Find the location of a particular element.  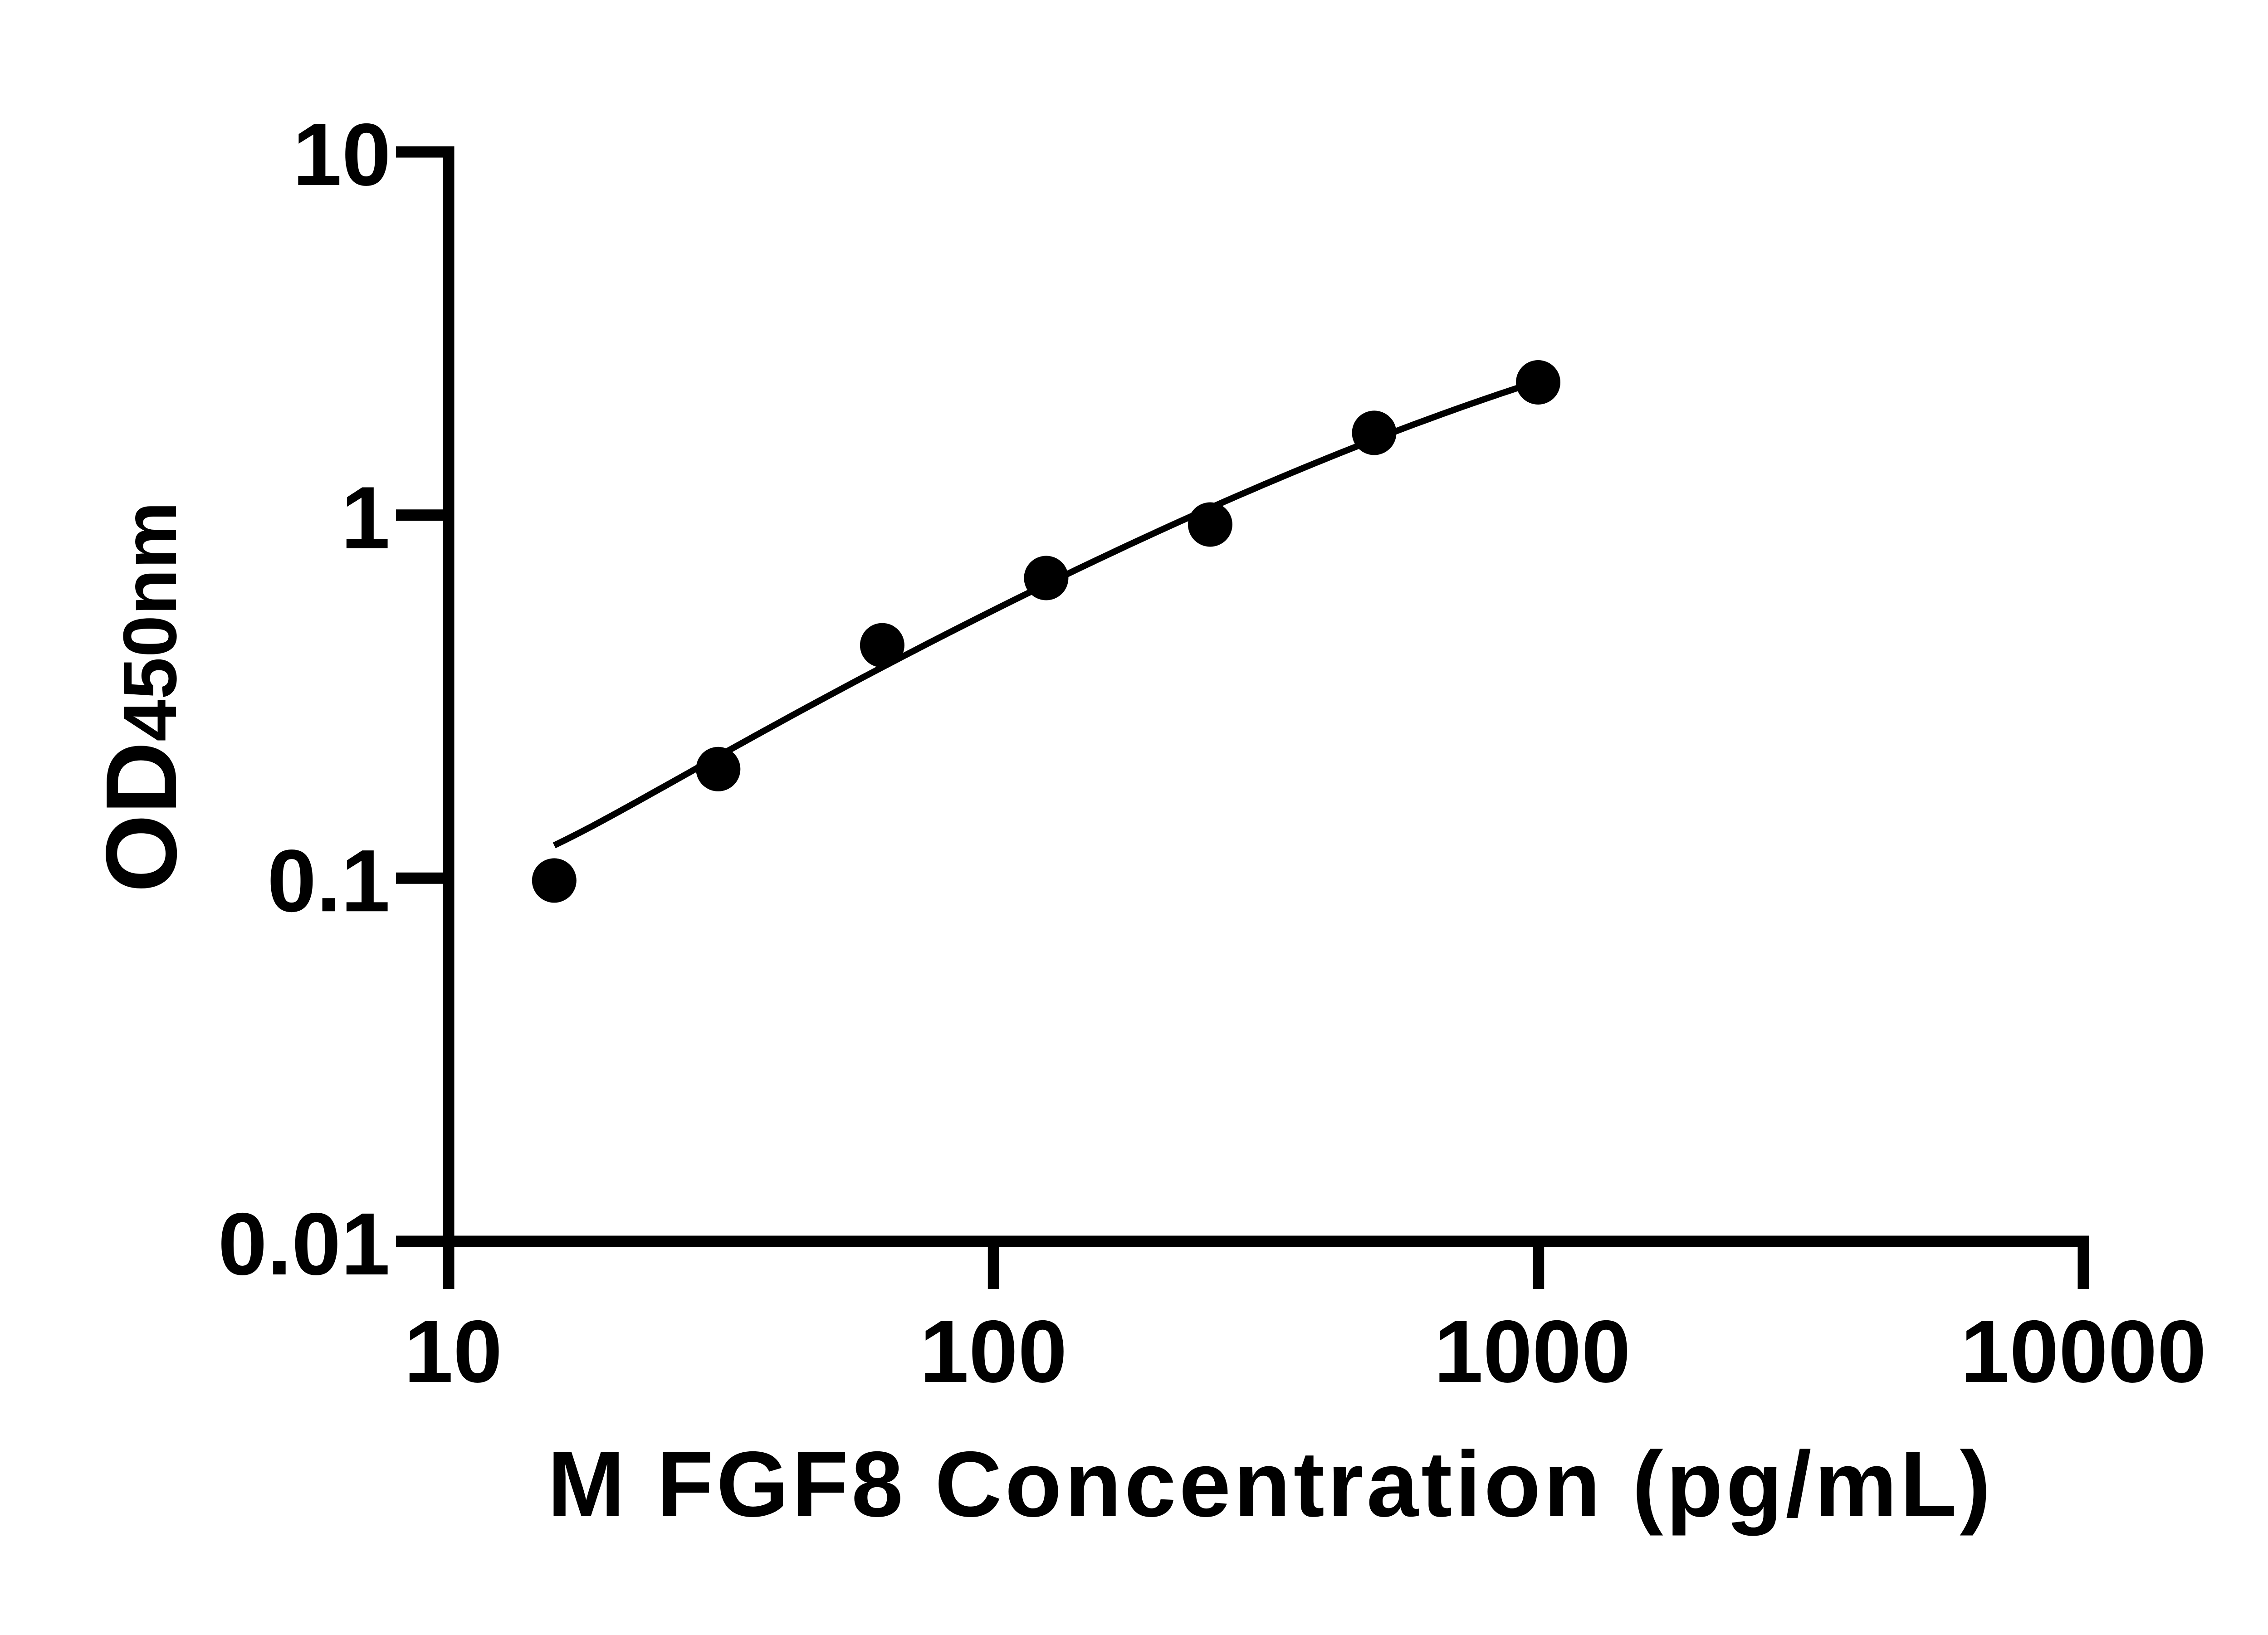

svg-text: 0.1 is located at coordinates (329, 880).